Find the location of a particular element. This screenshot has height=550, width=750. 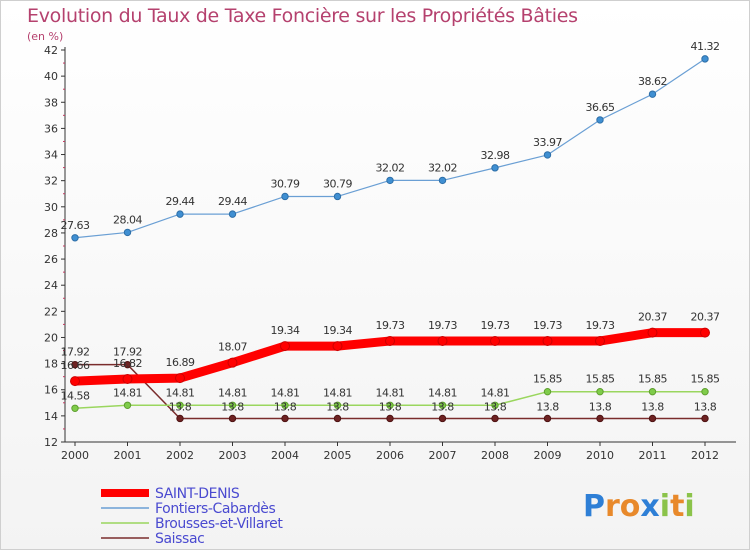

data-label: 14.58 is located at coordinates (75, 395).